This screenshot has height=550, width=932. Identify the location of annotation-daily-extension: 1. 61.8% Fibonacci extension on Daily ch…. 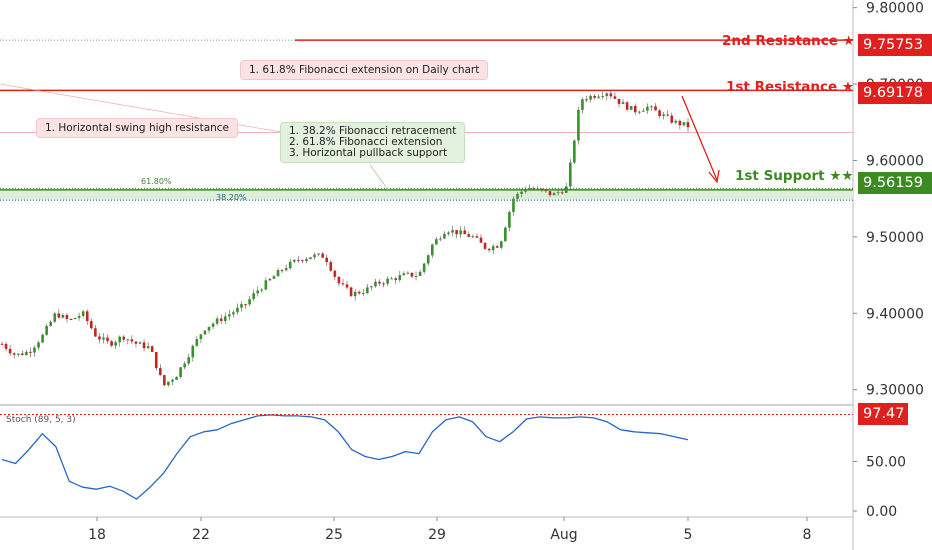
(364, 70).